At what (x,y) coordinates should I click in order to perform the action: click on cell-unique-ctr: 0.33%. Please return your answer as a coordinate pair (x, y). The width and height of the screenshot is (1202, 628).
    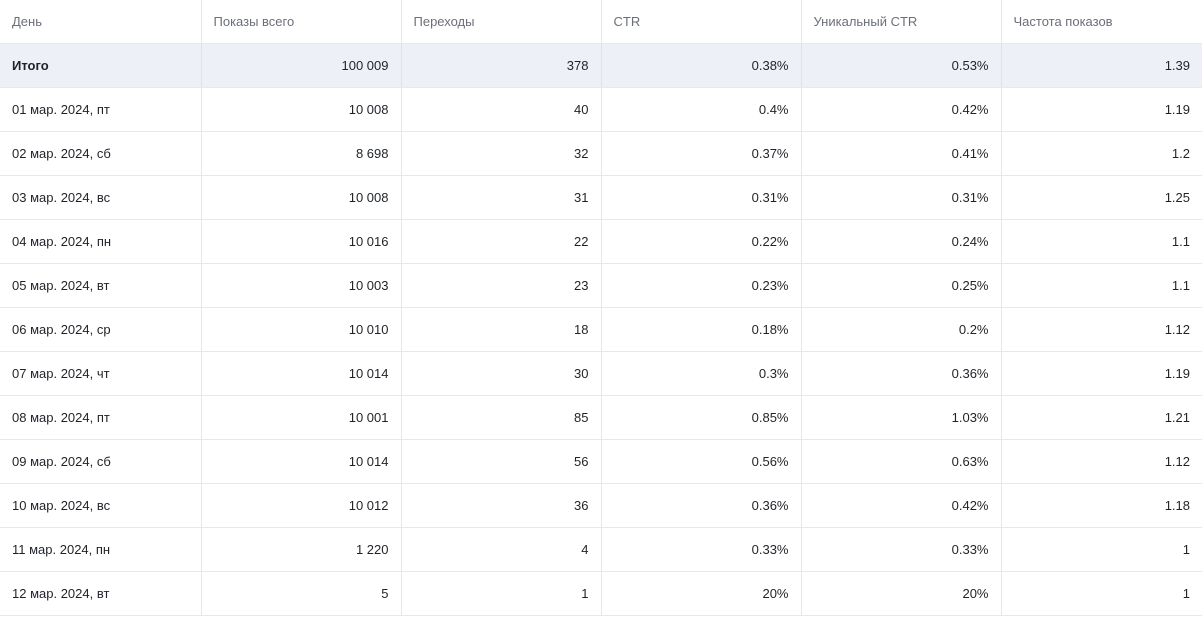
    Looking at the image, I should click on (901, 549).